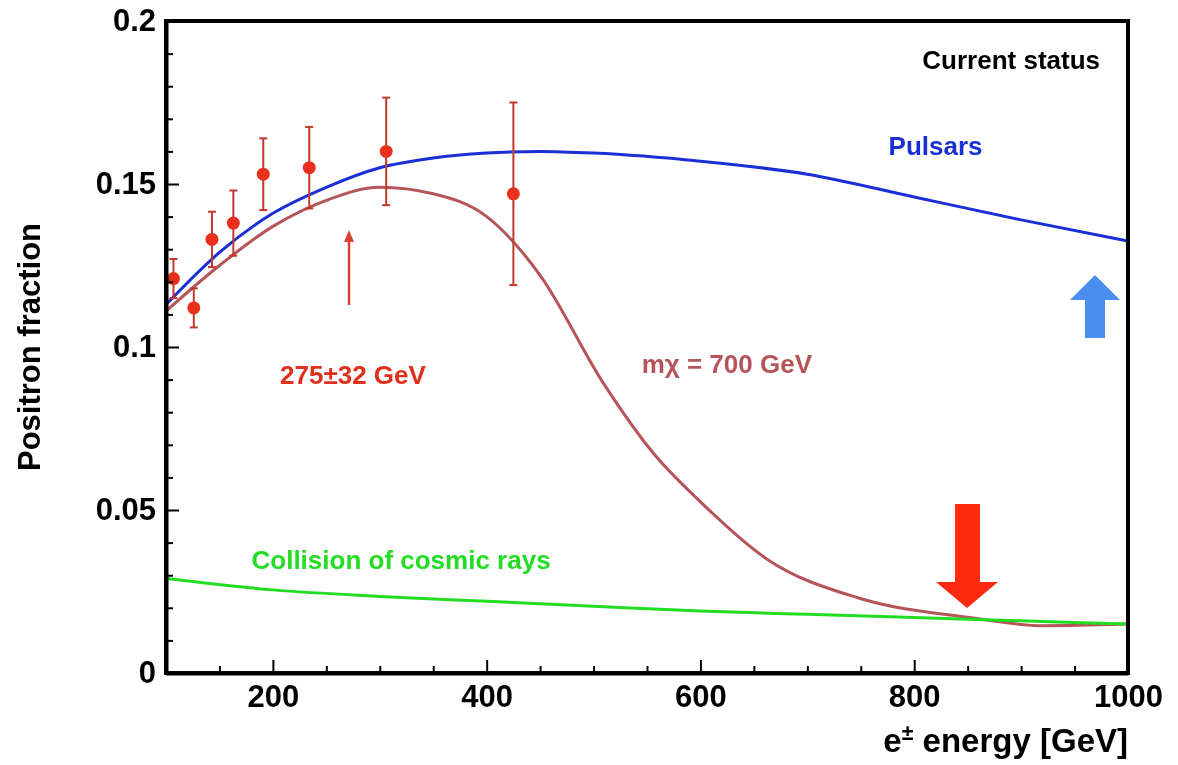 Image resolution: width=1178 pixels, height=765 pixels. I want to click on x-tick-label: 400, so click(487, 697).